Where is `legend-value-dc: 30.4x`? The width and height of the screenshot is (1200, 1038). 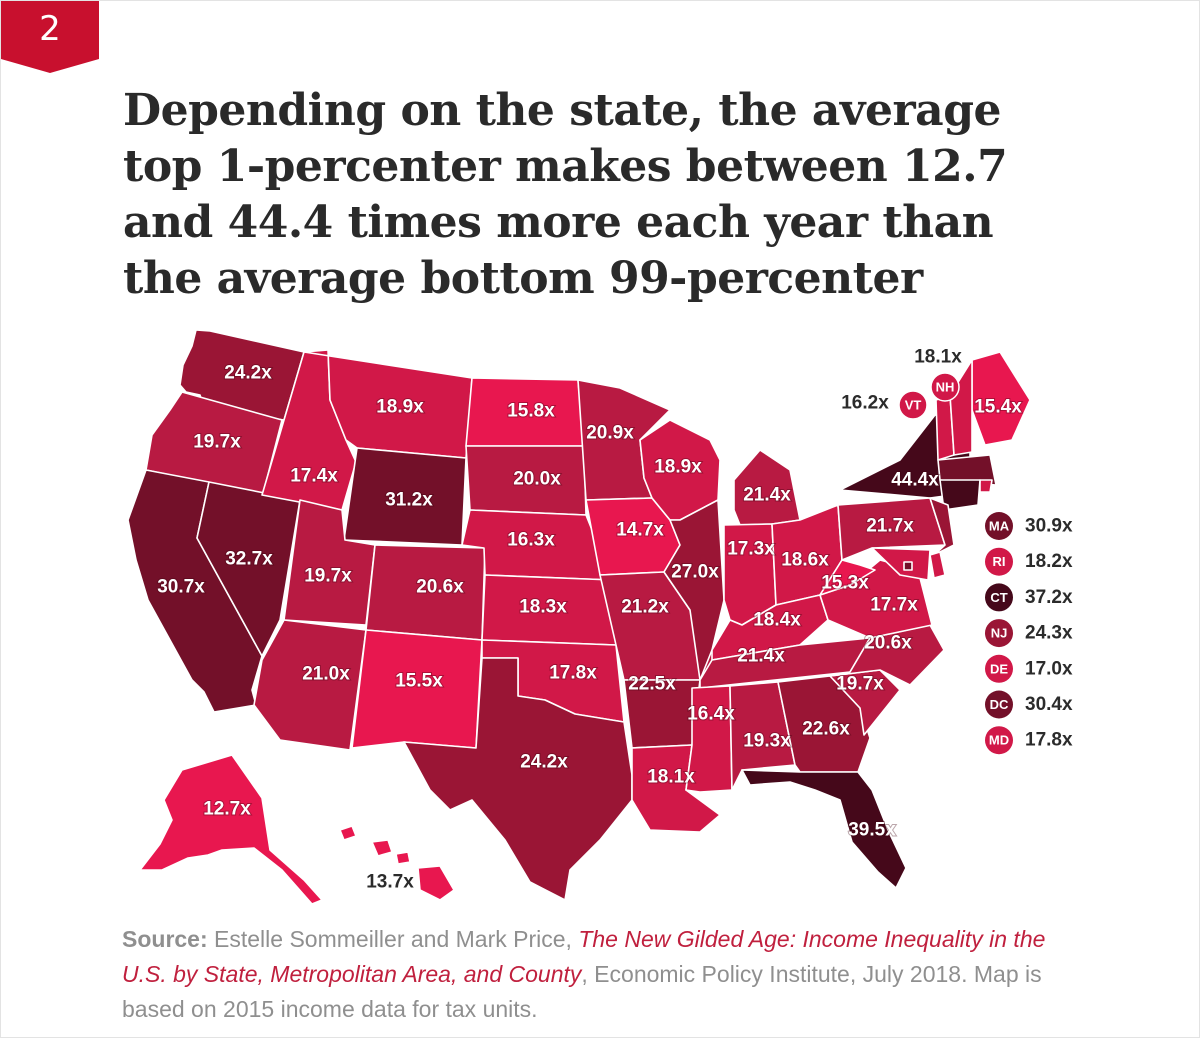 legend-value-dc: 30.4x is located at coordinates (1049, 704).